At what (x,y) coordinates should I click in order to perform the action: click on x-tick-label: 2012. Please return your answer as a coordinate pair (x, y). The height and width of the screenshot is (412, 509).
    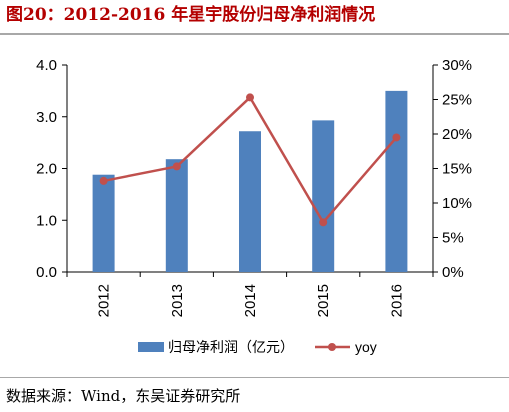
    Looking at the image, I should click on (104, 300).